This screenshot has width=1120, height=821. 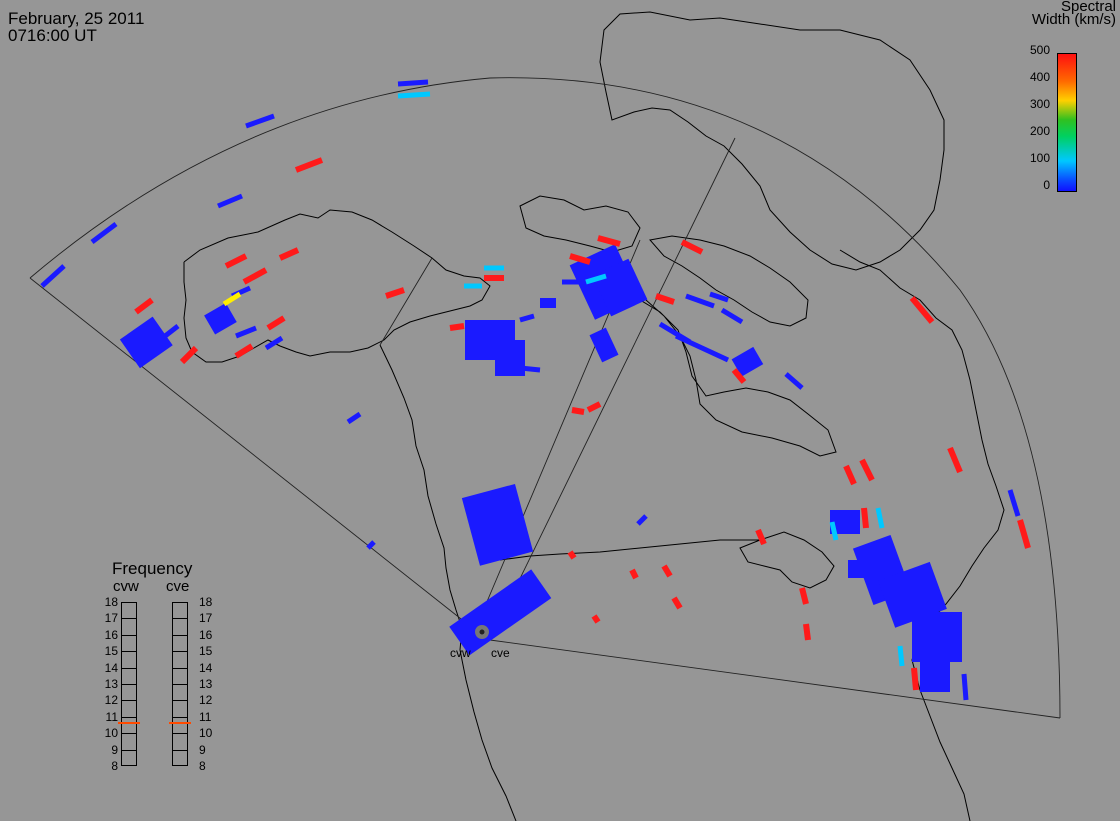 What do you see at coordinates (729, 281) in the screenshot?
I see `coastline-baffin` at bounding box center [729, 281].